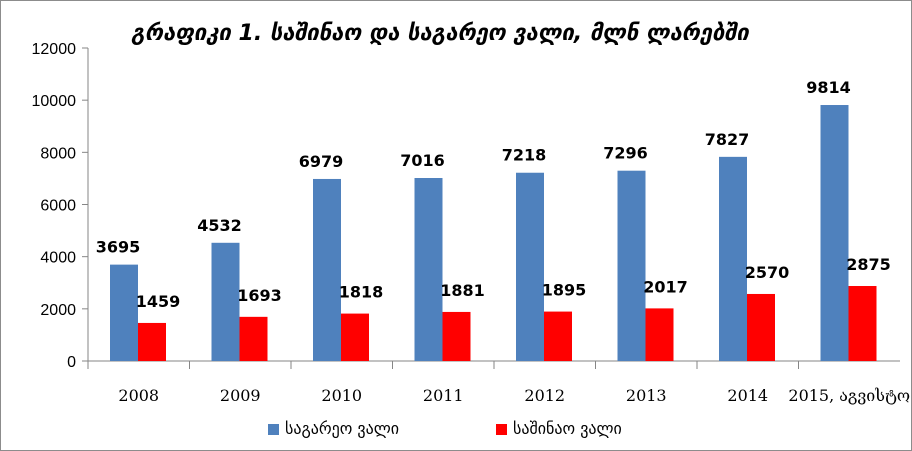  I want to click on data-label: 2875, so click(868, 264).